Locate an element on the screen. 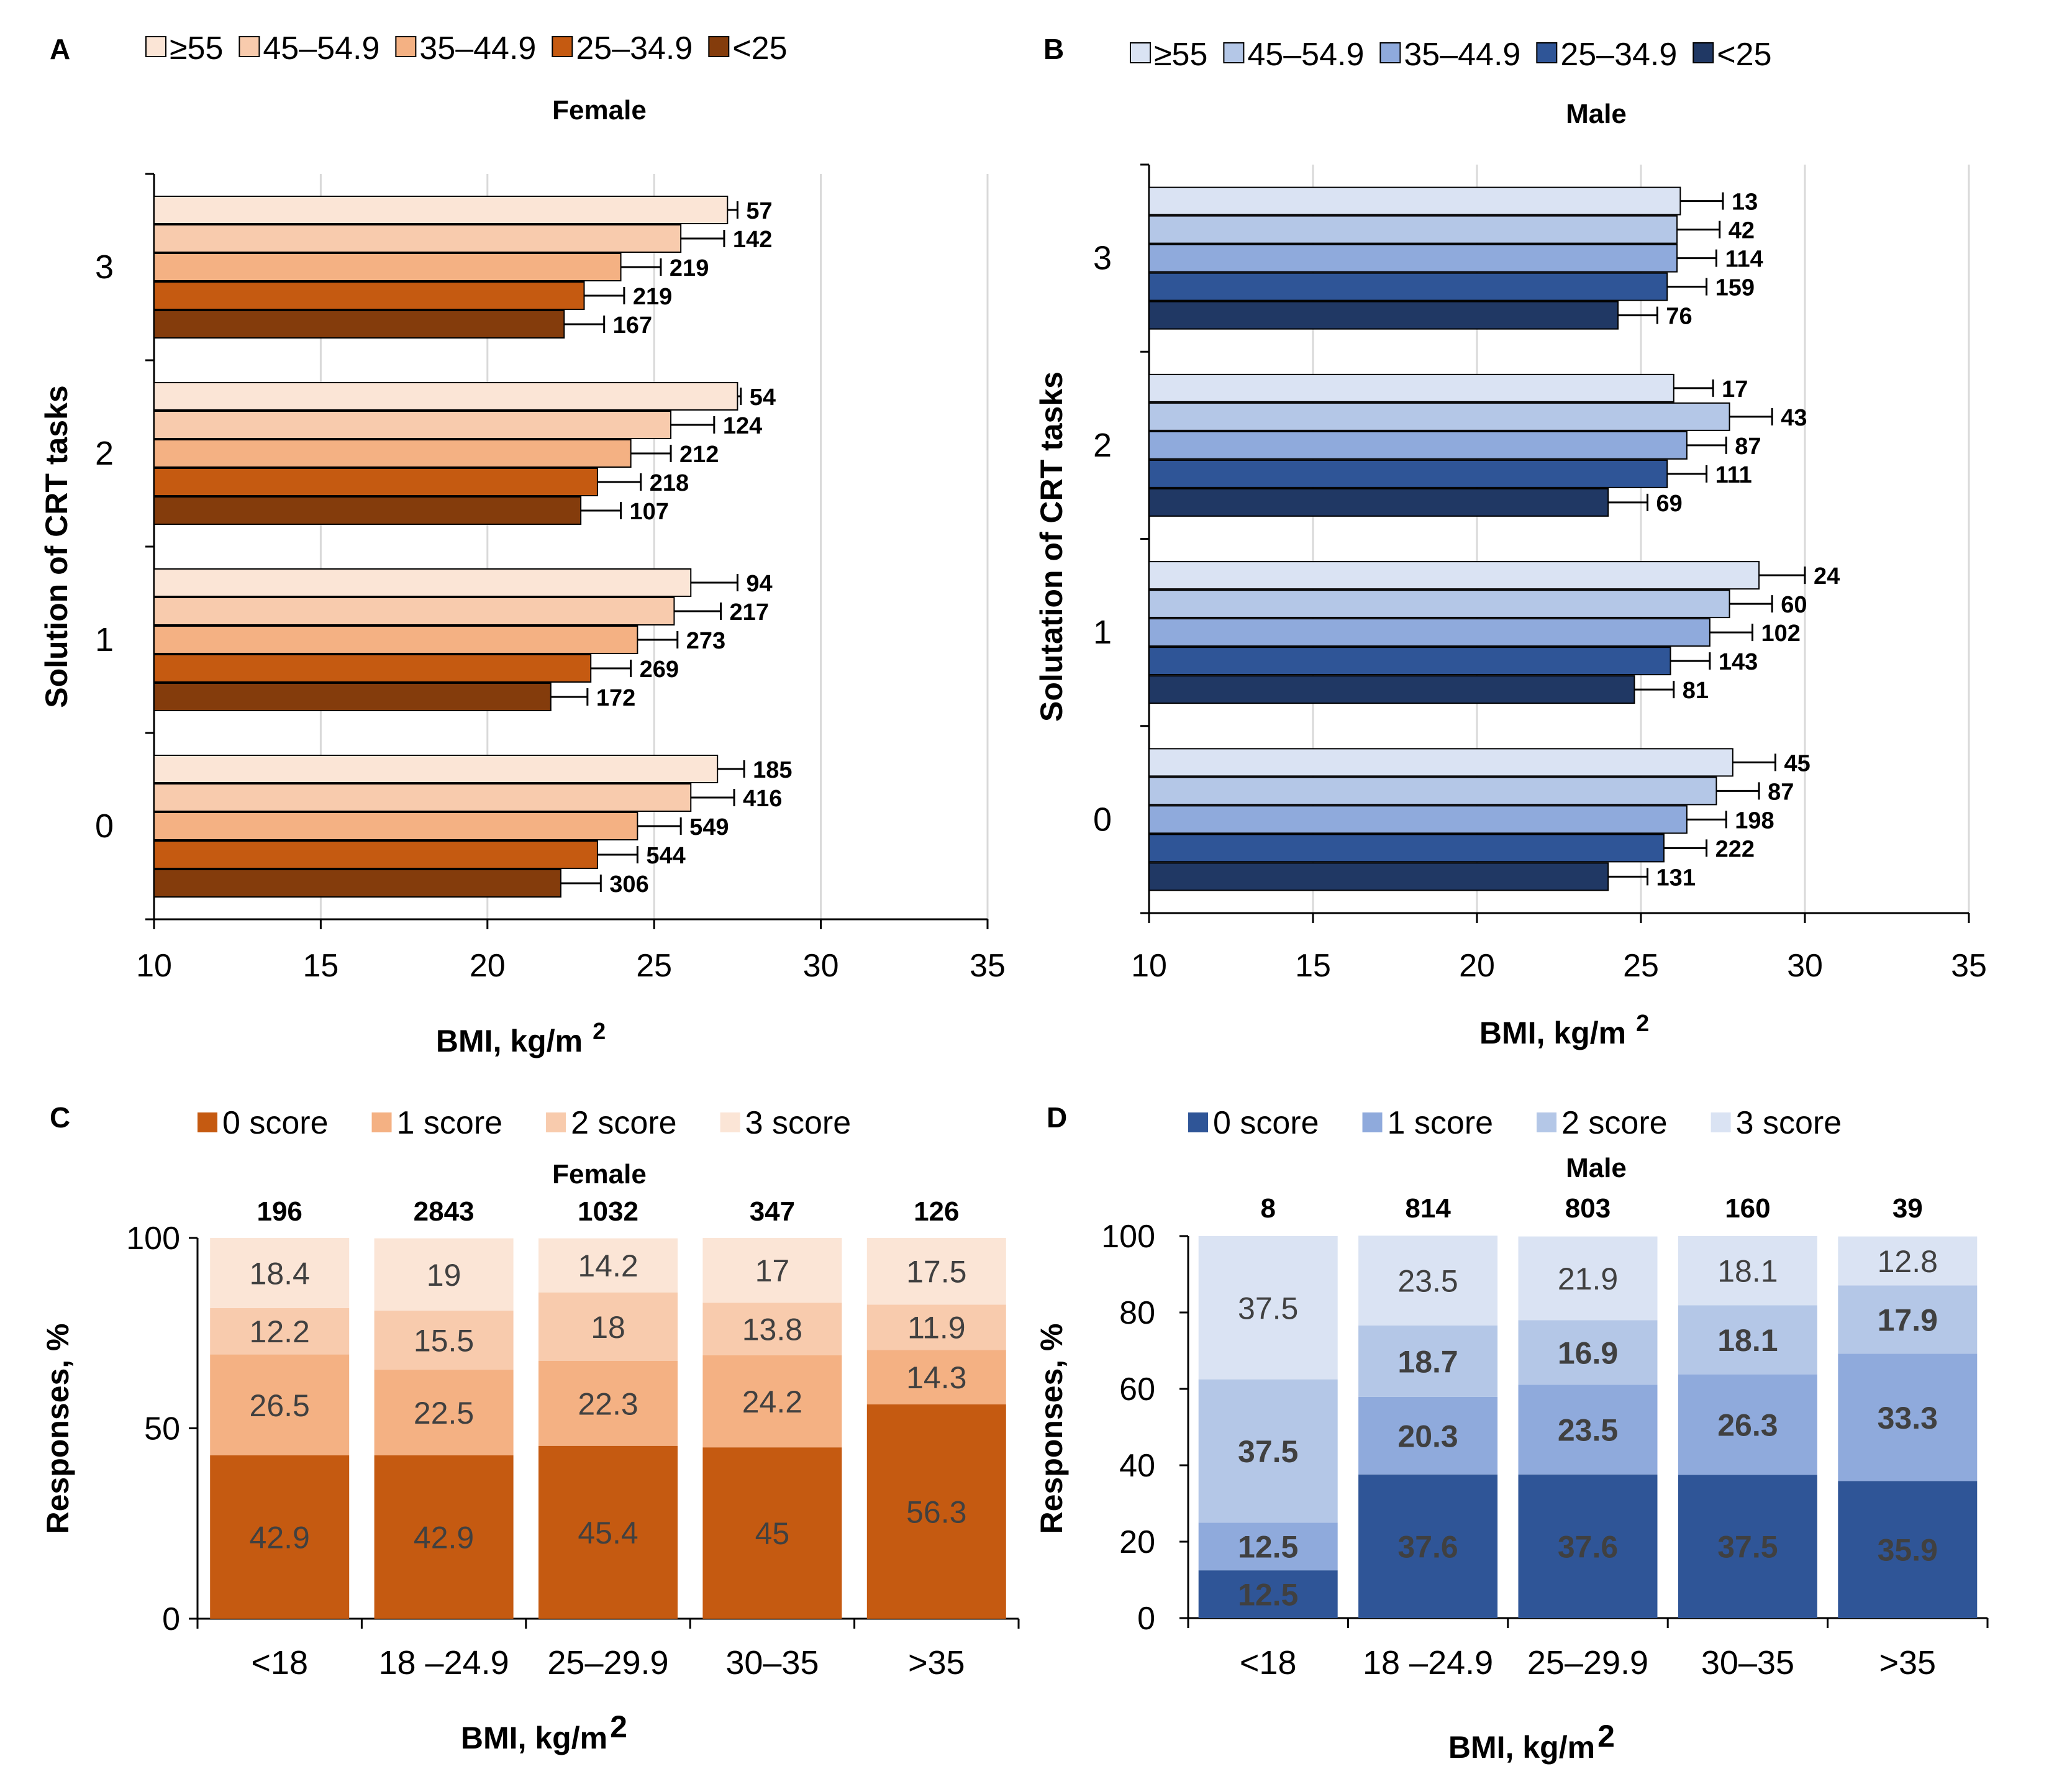  panel-letter: A is located at coordinates (60, 49).